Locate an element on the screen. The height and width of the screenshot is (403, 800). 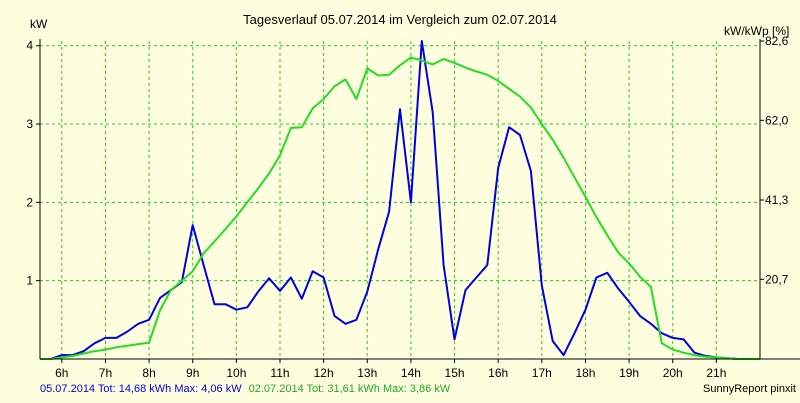
x-tick-label: 11h is located at coordinates (279, 373).